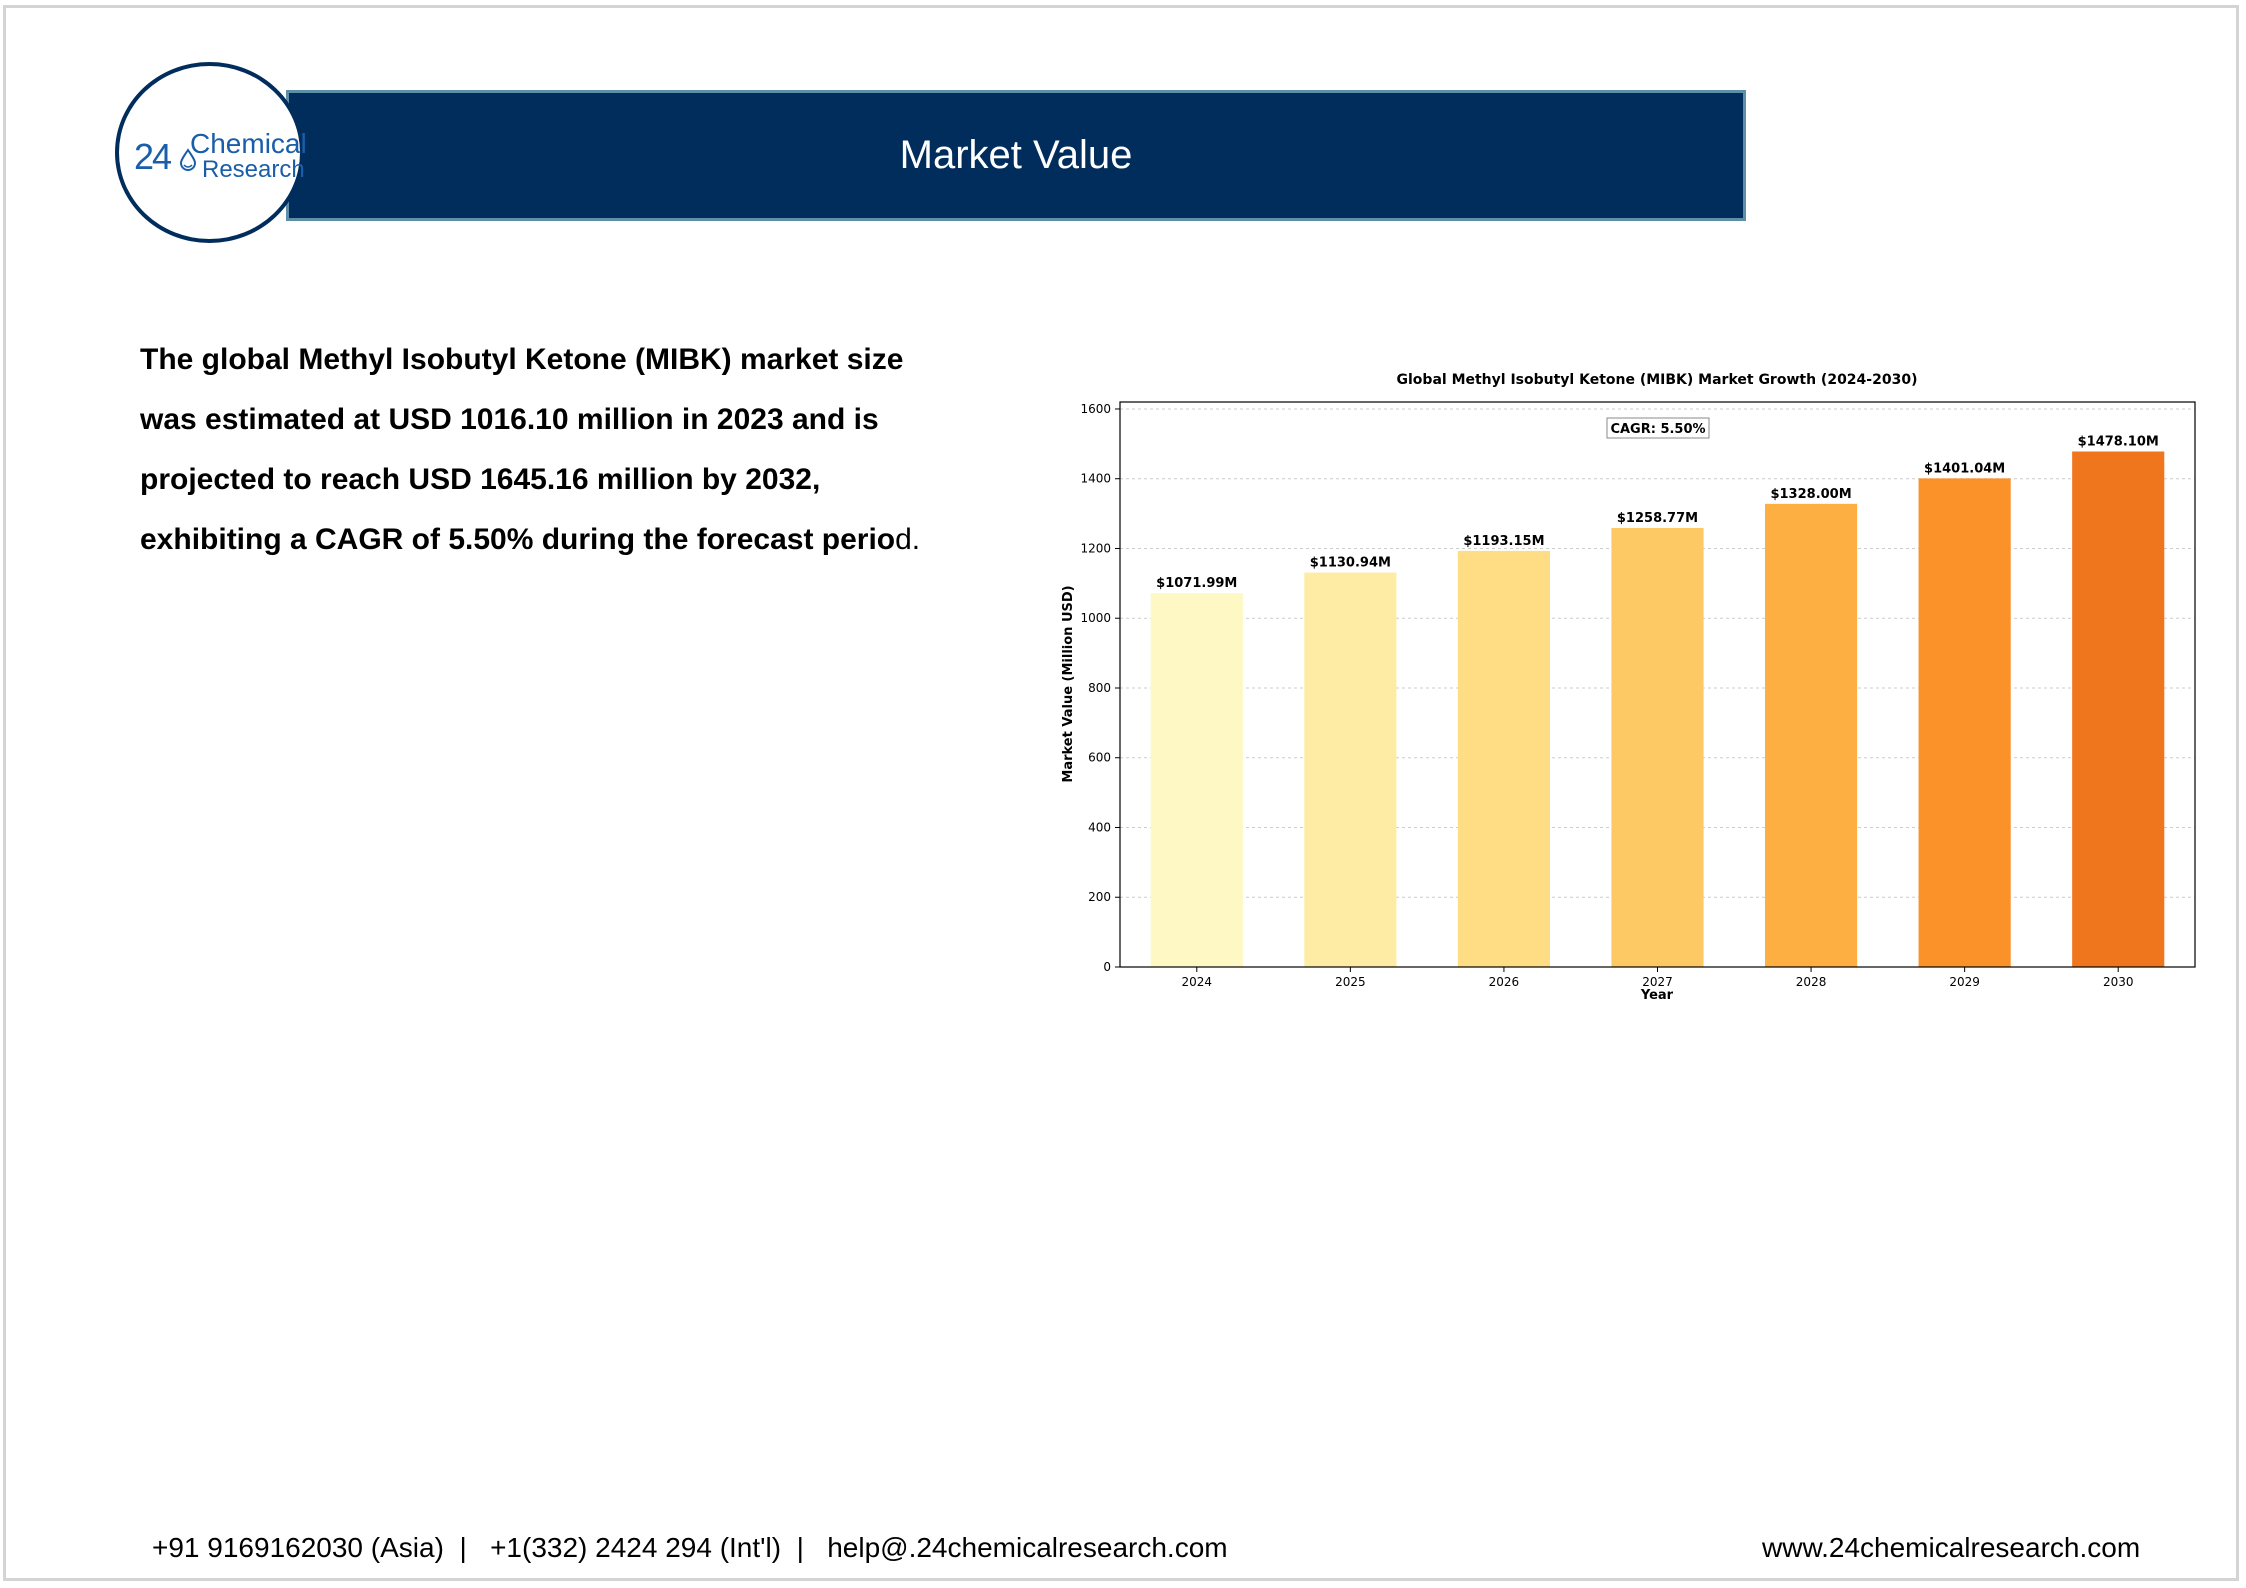  What do you see at coordinates (1095, 548) in the screenshot?
I see `y-tick-label: 1200` at bounding box center [1095, 548].